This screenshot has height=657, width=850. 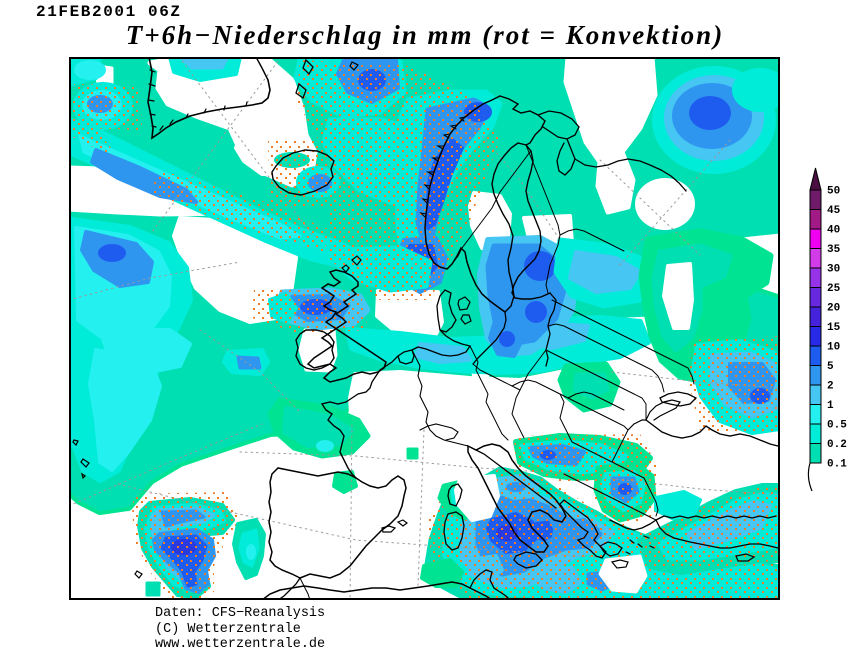 What do you see at coordinates (834, 211) in the screenshot?
I see `svg-text: 45` at bounding box center [834, 211].